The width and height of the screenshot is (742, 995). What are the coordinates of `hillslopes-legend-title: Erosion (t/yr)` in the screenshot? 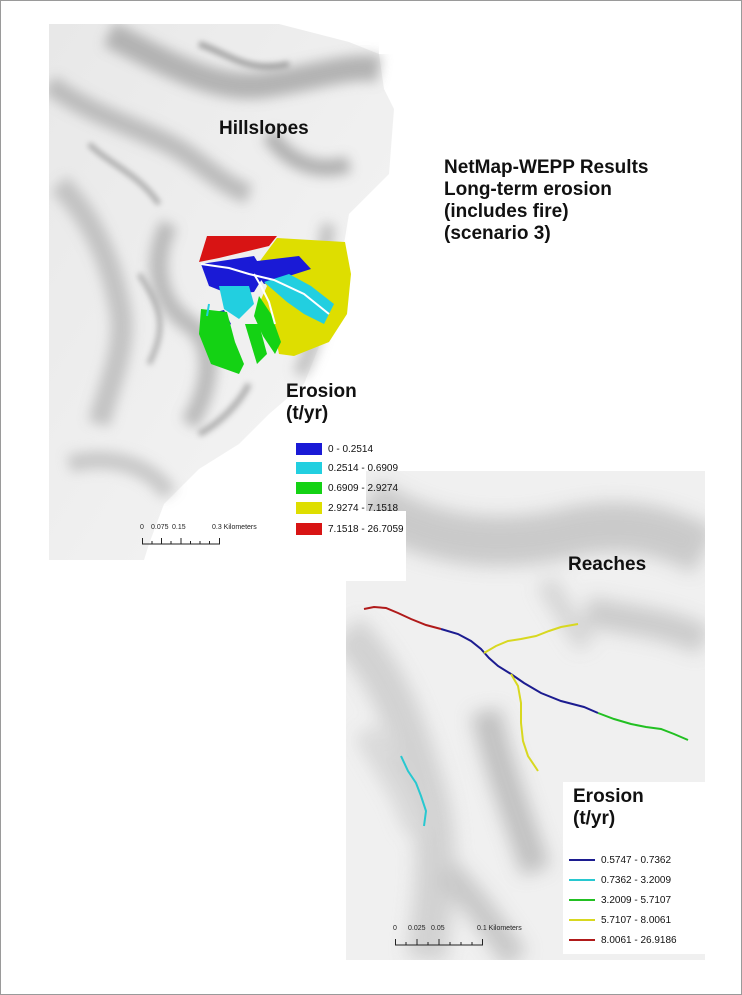 It's located at (361, 403).